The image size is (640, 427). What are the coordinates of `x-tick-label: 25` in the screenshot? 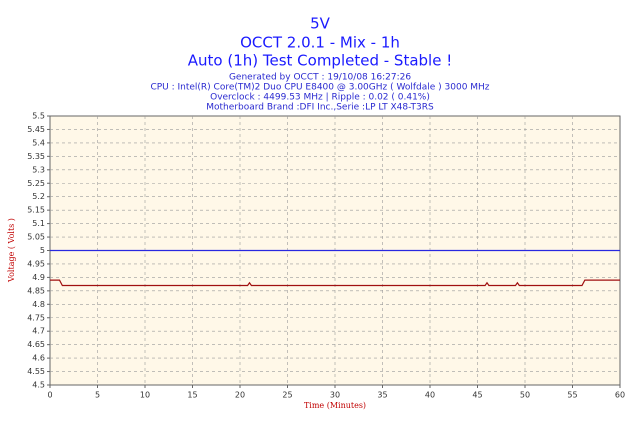 It's located at (287, 395).